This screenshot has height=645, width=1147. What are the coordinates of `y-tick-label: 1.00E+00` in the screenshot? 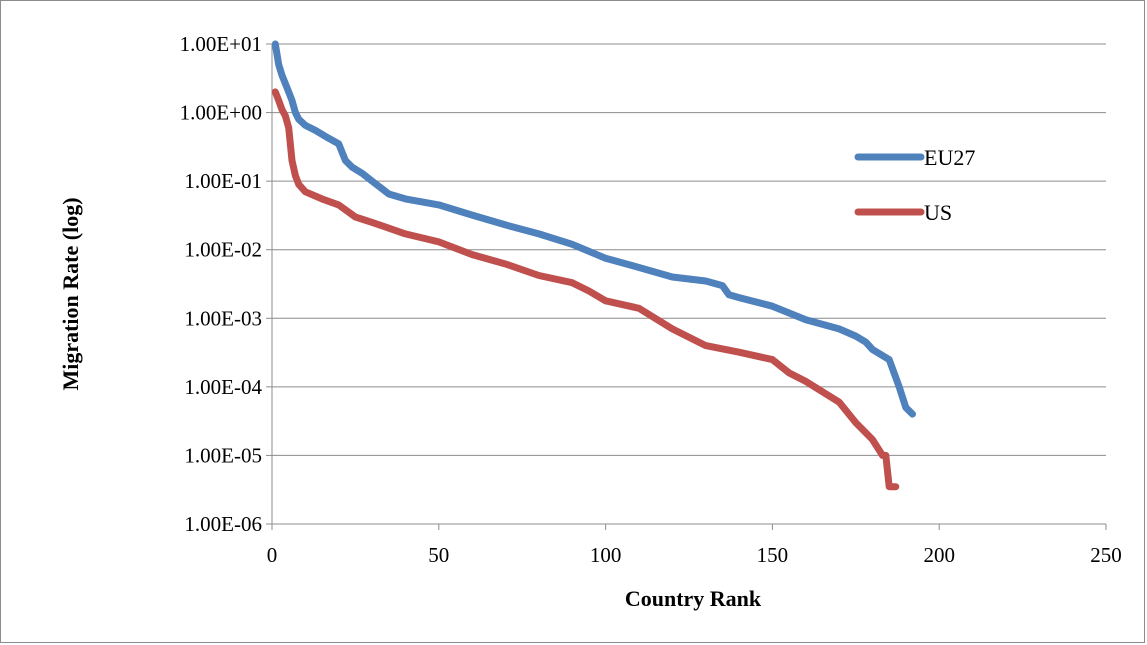 It's located at (221, 113).